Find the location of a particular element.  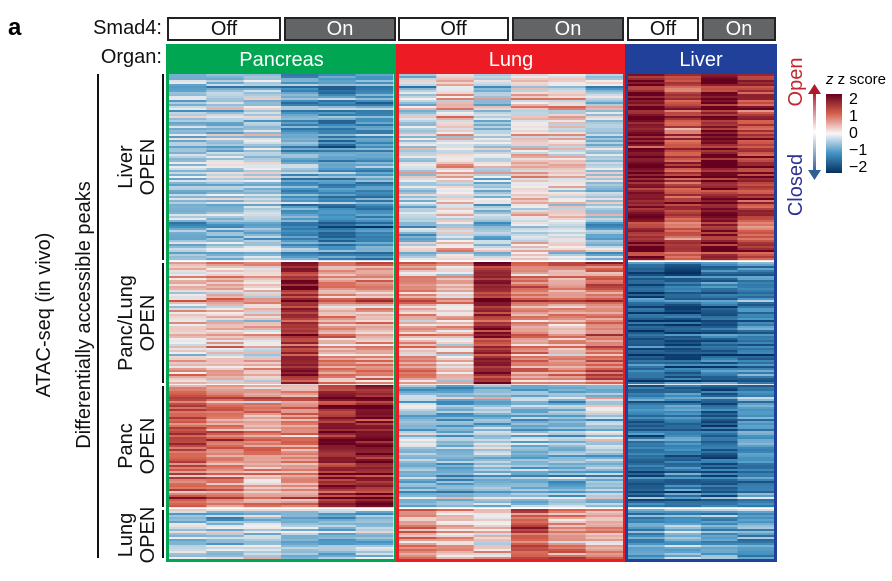

block-bracket is located at coordinates (163, 167).